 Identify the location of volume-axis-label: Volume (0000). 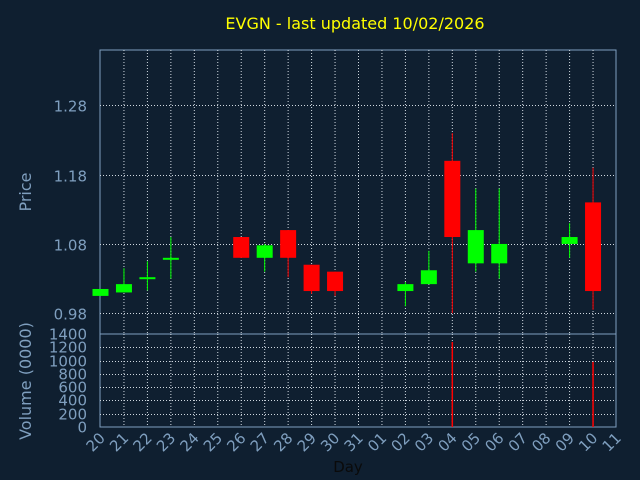
(25, 381).